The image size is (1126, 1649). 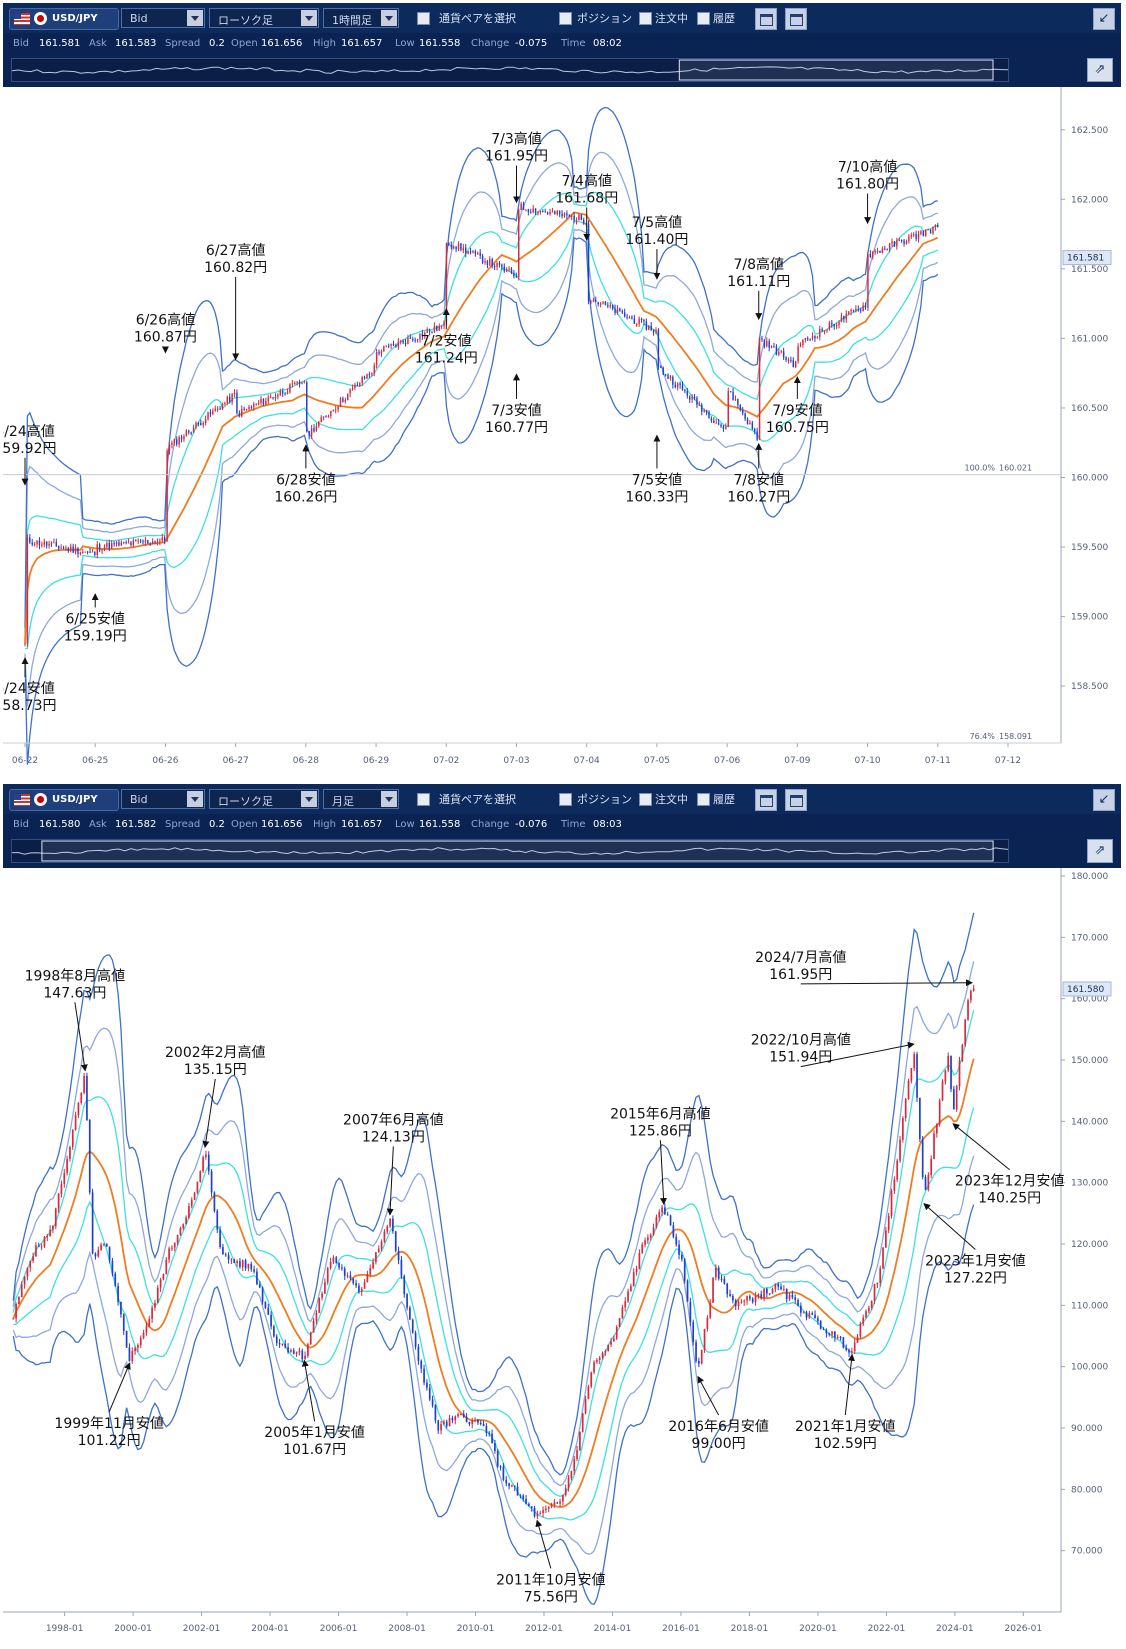 I want to click on annotation-title: 6/24安値, so click(x=29, y=689).